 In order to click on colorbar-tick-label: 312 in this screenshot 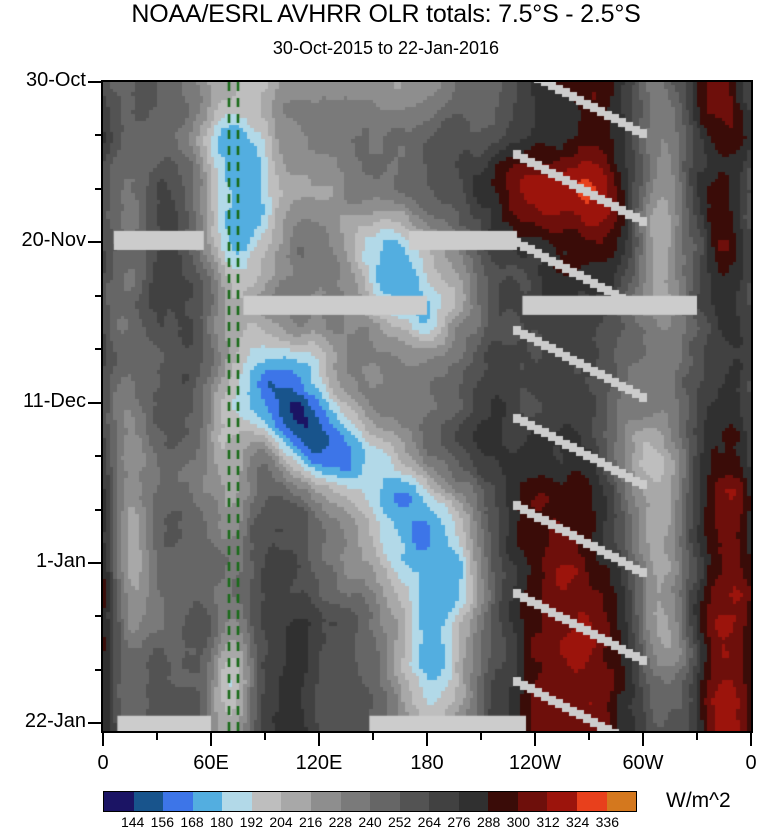, I will do `click(548, 822)`.